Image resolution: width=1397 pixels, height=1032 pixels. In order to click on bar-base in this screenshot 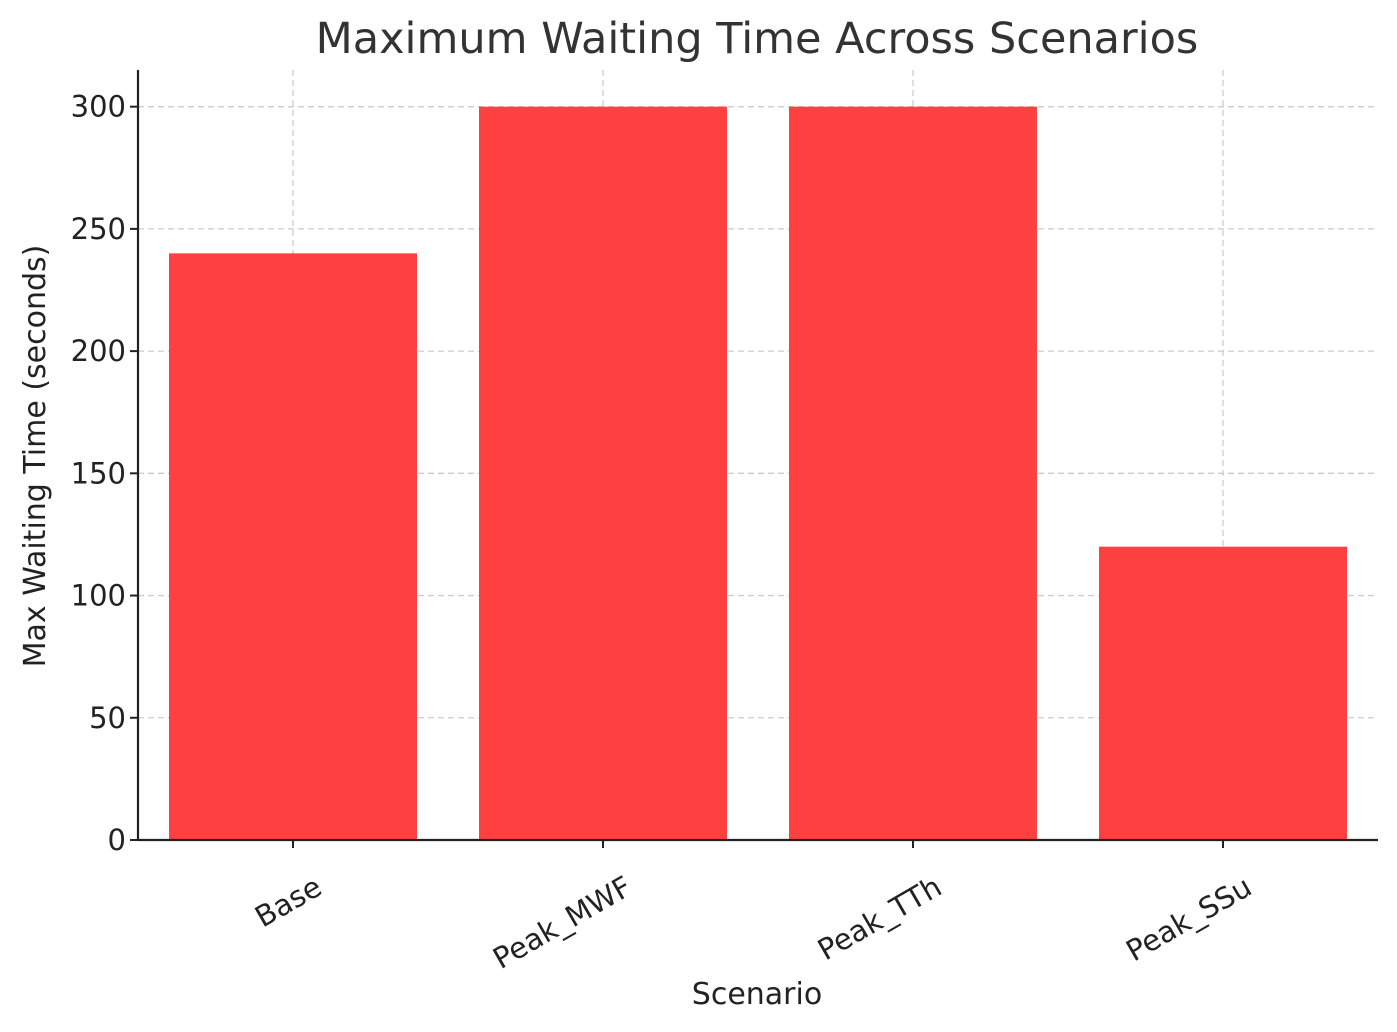, I will do `click(293, 547)`.